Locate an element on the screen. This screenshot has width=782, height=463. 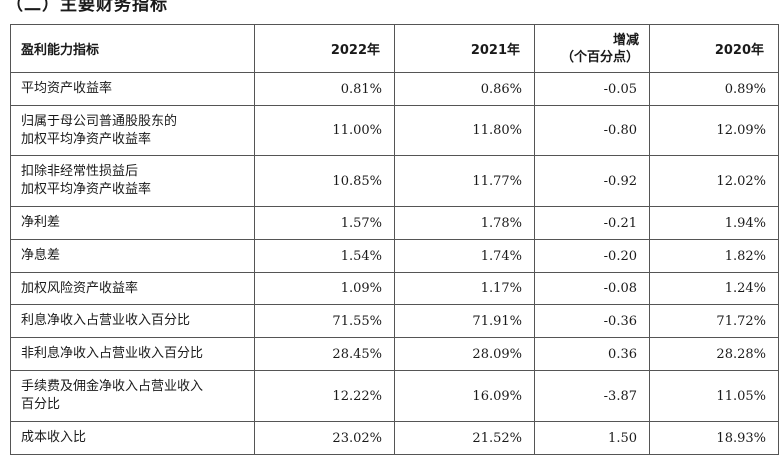
table-row: 成本收入比 23.02% 21.52% 1.50 18.93% is located at coordinates (394, 438).